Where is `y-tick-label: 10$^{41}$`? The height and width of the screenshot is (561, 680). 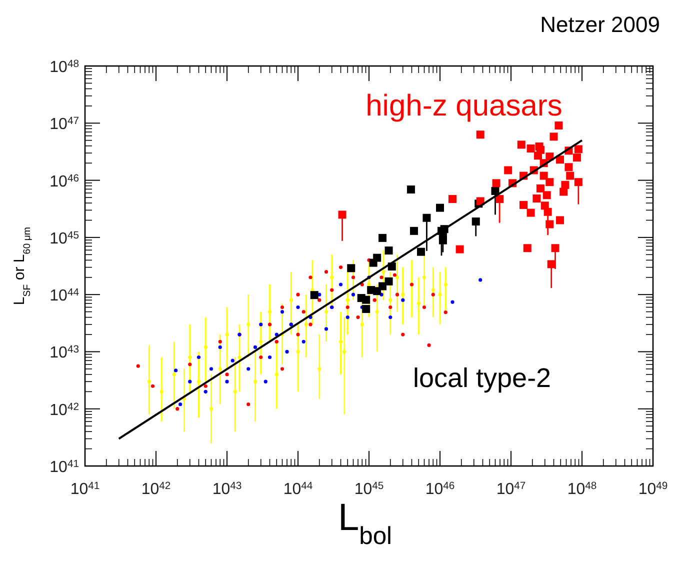 y-tick-label: 10$^{41}$ is located at coordinates (65, 467).